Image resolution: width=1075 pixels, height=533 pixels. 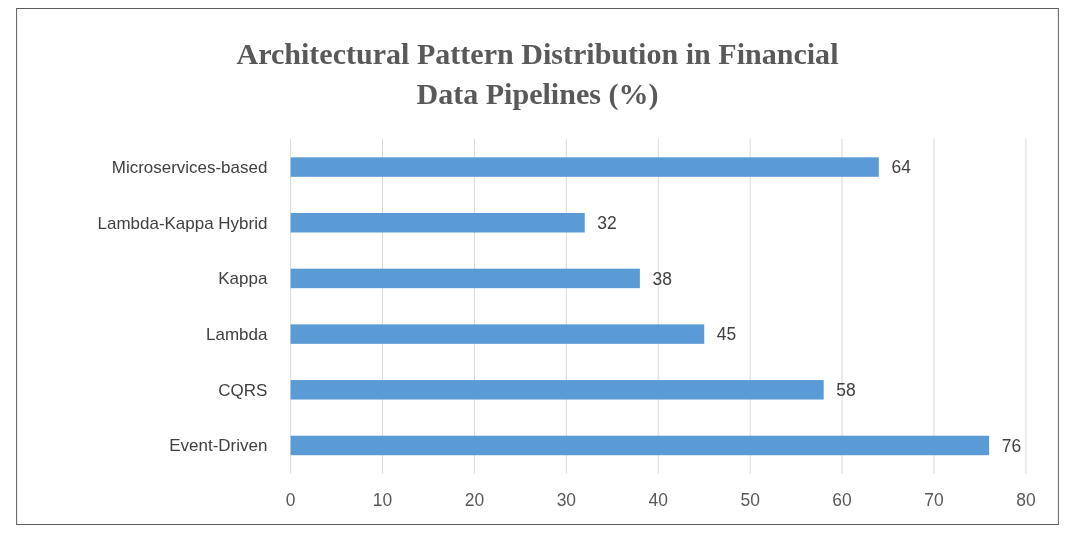 I want to click on y-tick-label: CQRS, so click(x=243, y=390).